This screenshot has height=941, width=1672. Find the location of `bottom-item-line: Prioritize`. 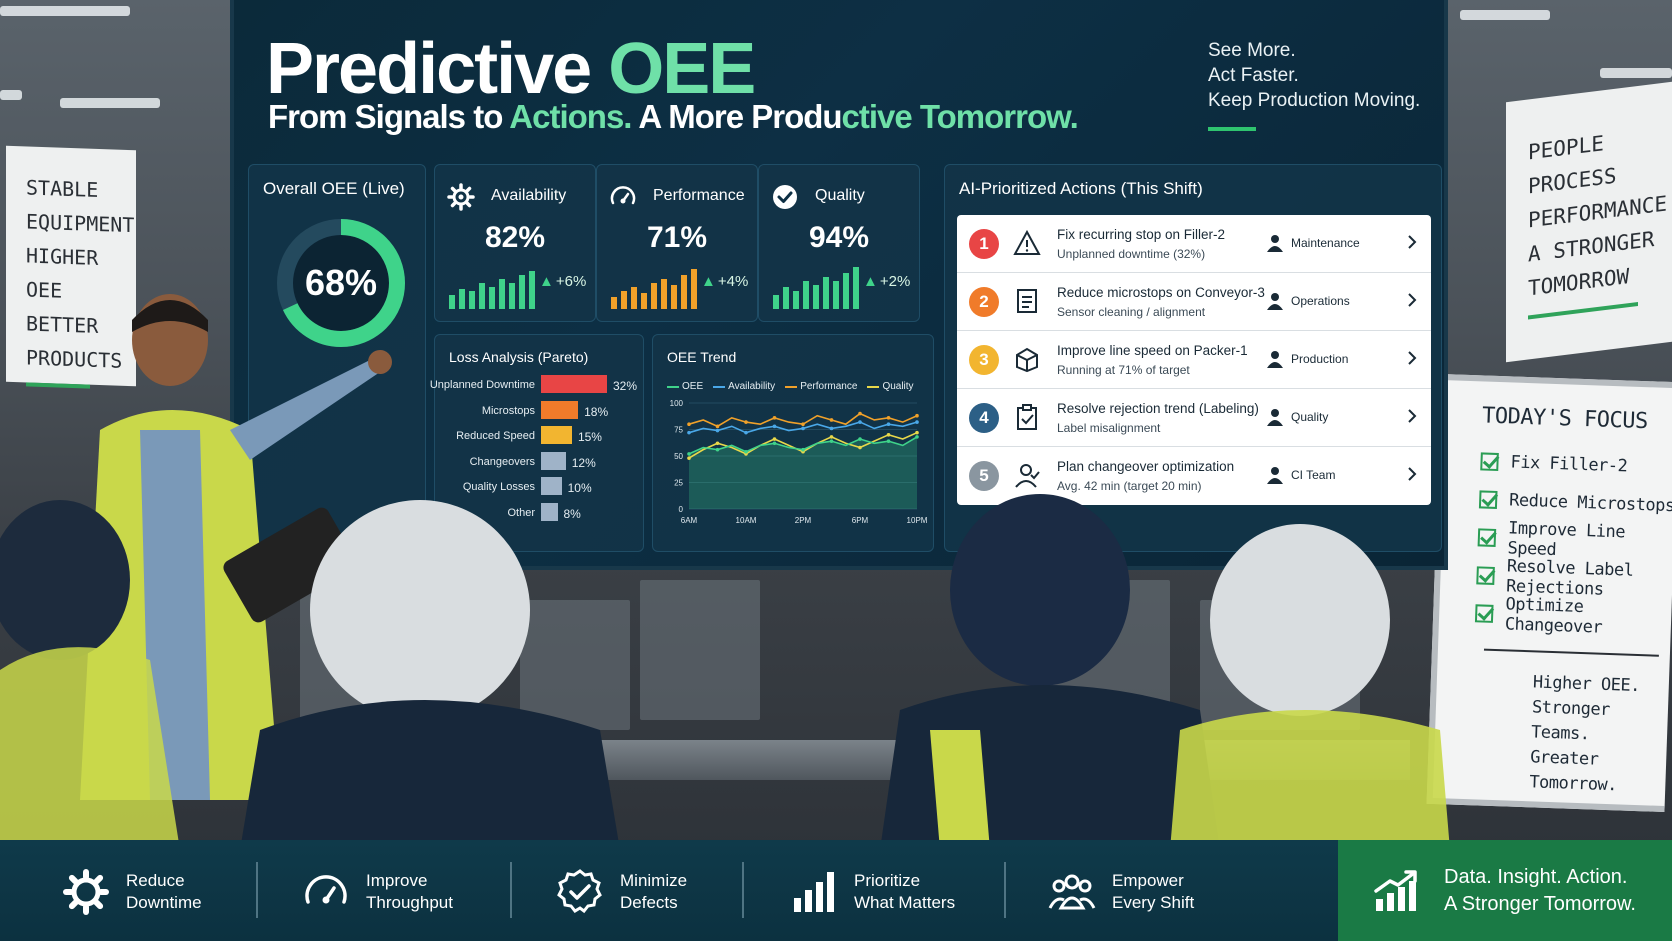

bottom-item-line: Prioritize is located at coordinates (887, 880).